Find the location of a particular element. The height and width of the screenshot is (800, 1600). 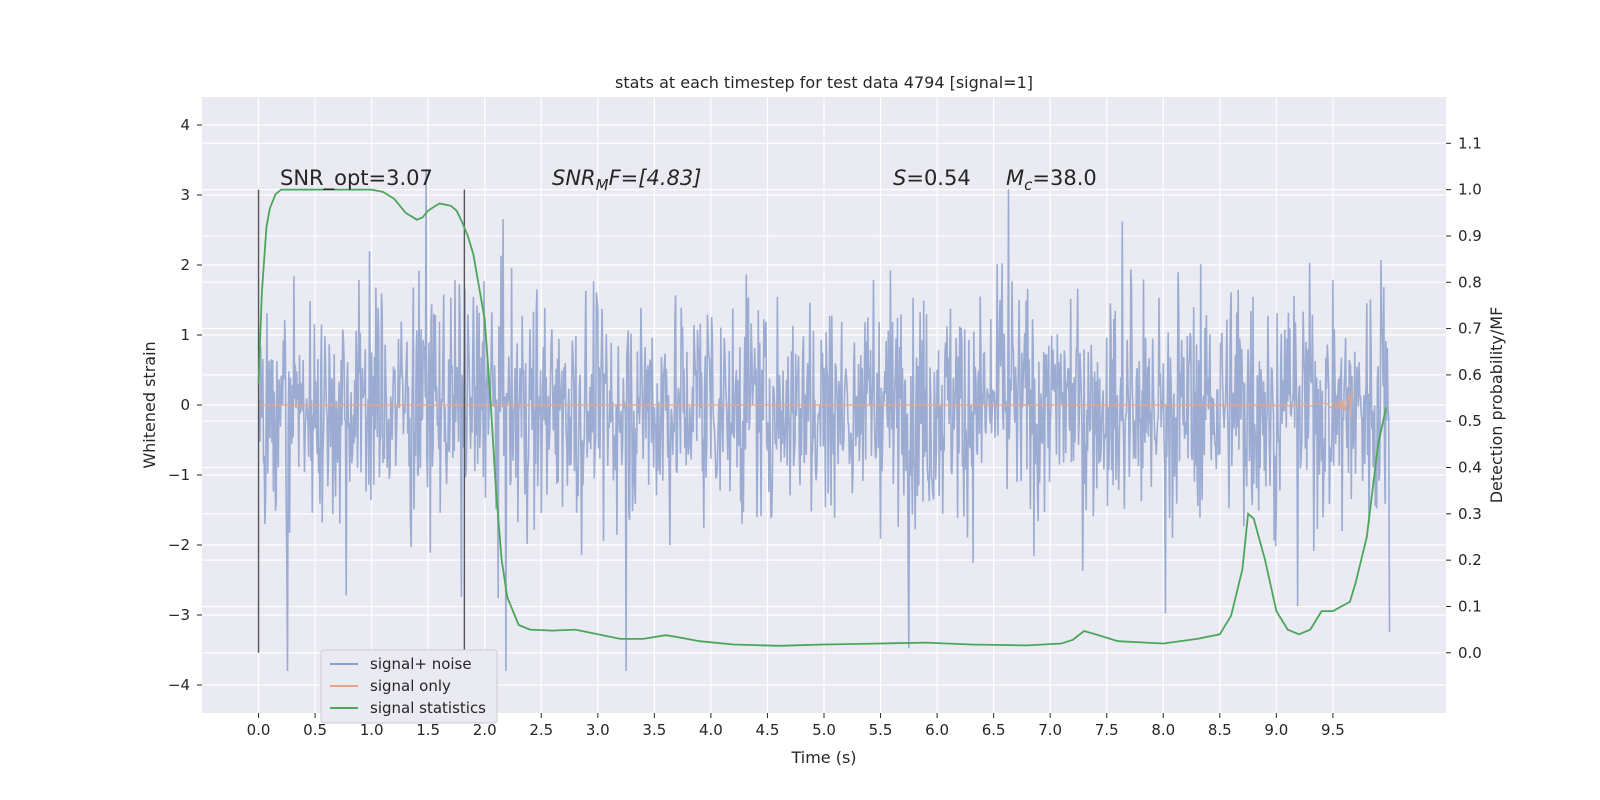

x-tick-label: 1.0 is located at coordinates (372, 730).